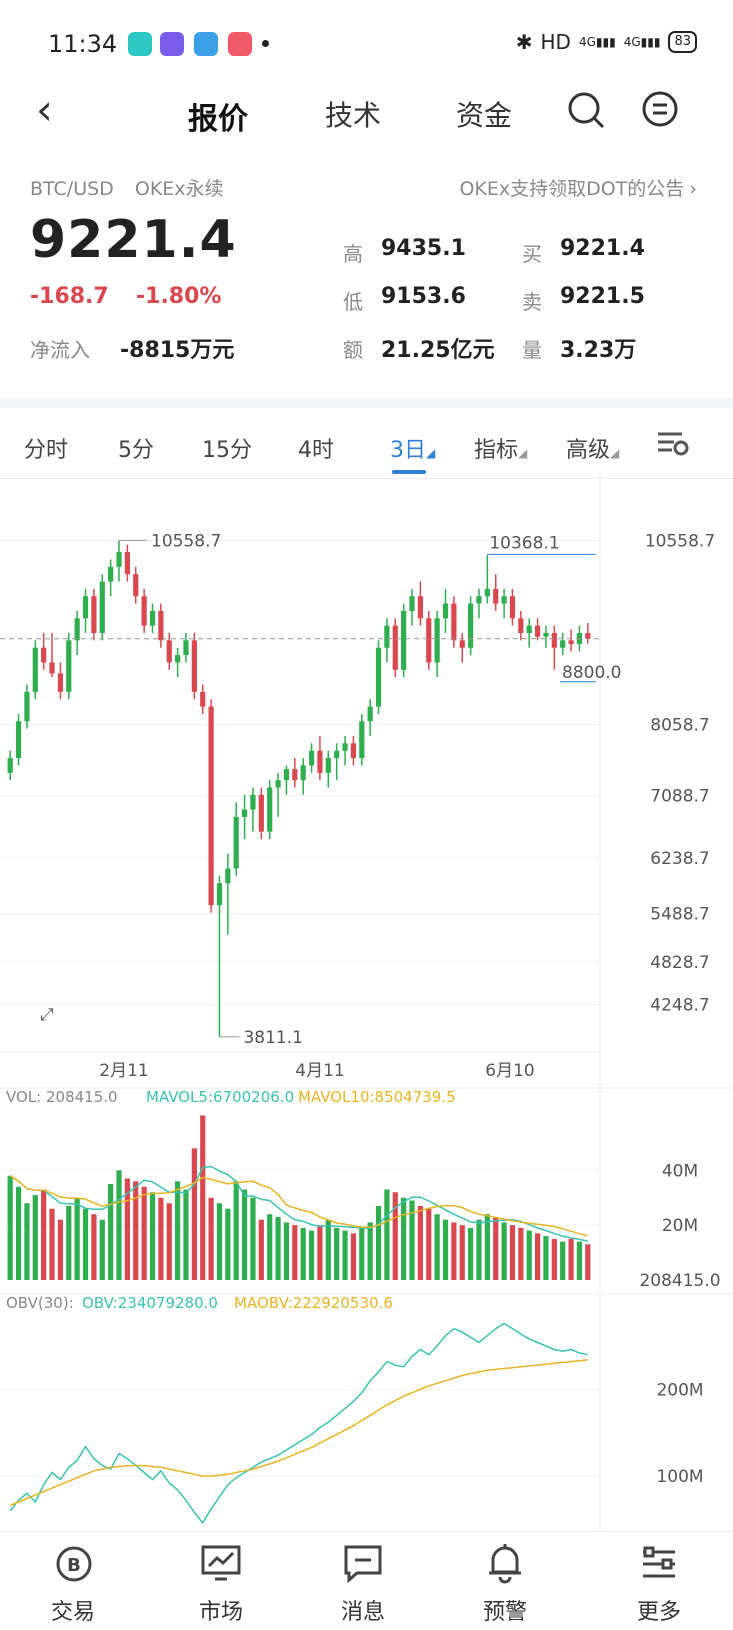 The height and width of the screenshot is (1630, 733). Describe the element at coordinates (578, 187) in the screenshot. I see `announcement-link: OKEx支持领取DOT的公告 ›` at that location.